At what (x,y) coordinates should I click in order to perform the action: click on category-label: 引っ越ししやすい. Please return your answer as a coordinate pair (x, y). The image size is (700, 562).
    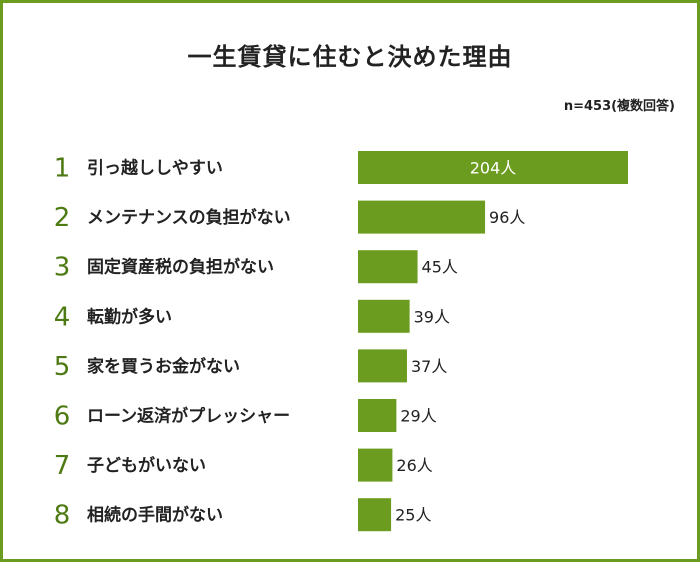
    Looking at the image, I should click on (155, 168).